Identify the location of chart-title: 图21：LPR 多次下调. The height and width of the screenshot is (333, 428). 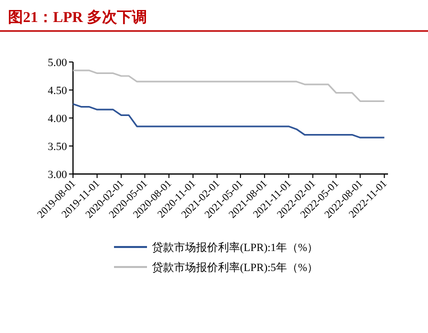
(77, 17).